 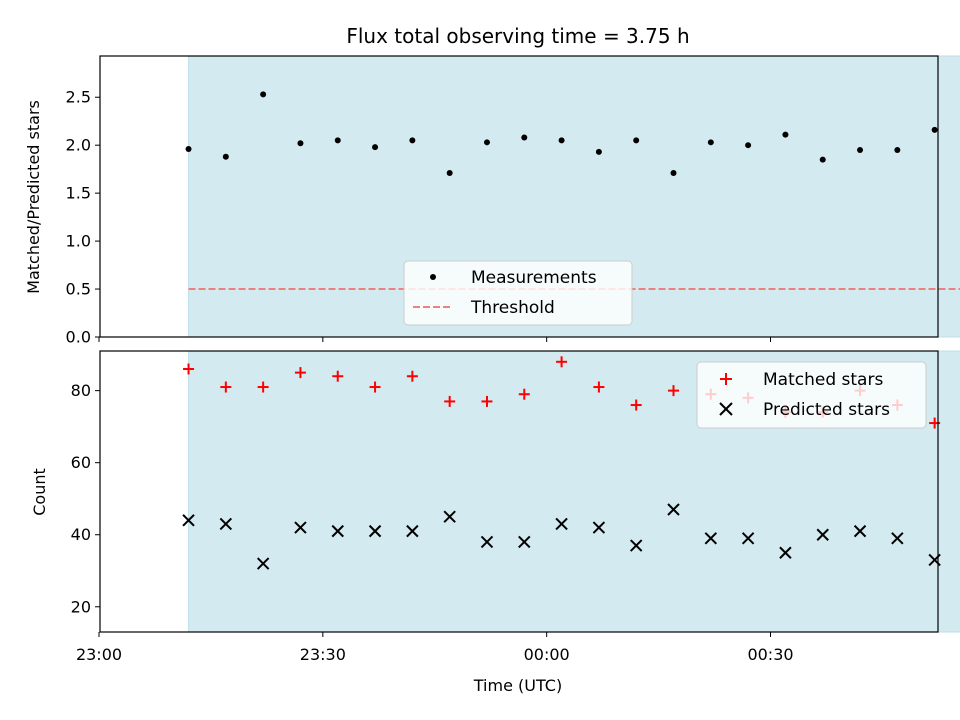 What do you see at coordinates (726, 409) in the screenshot?
I see `legend-predicted-marker` at bounding box center [726, 409].